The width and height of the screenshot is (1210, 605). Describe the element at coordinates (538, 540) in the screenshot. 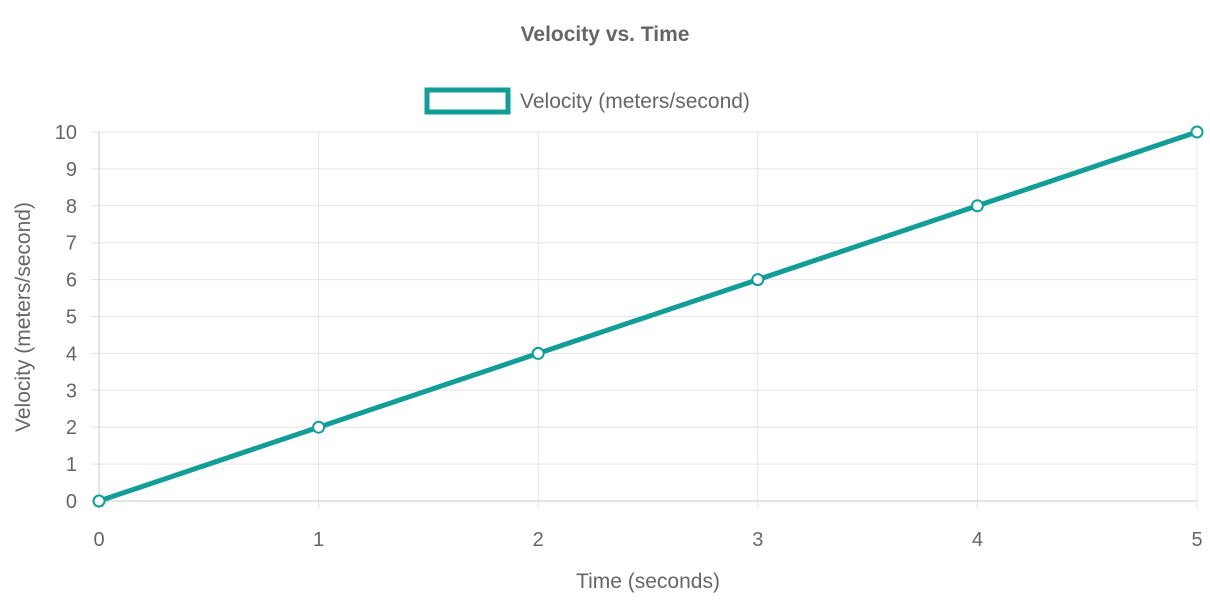

I see `x-tick-label: 2` at that location.